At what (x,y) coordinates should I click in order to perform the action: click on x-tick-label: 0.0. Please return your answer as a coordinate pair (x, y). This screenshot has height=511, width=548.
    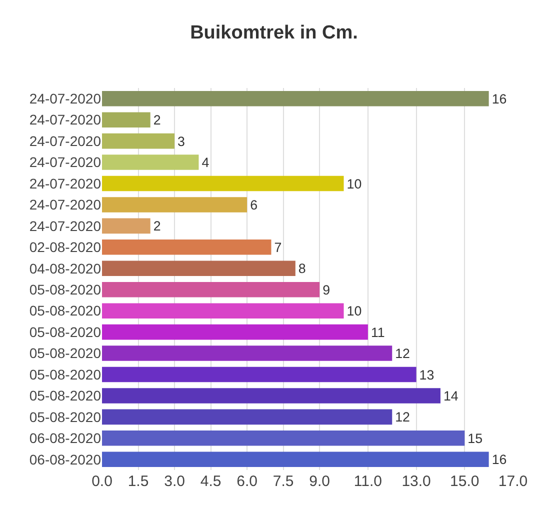
    Looking at the image, I should click on (102, 481).